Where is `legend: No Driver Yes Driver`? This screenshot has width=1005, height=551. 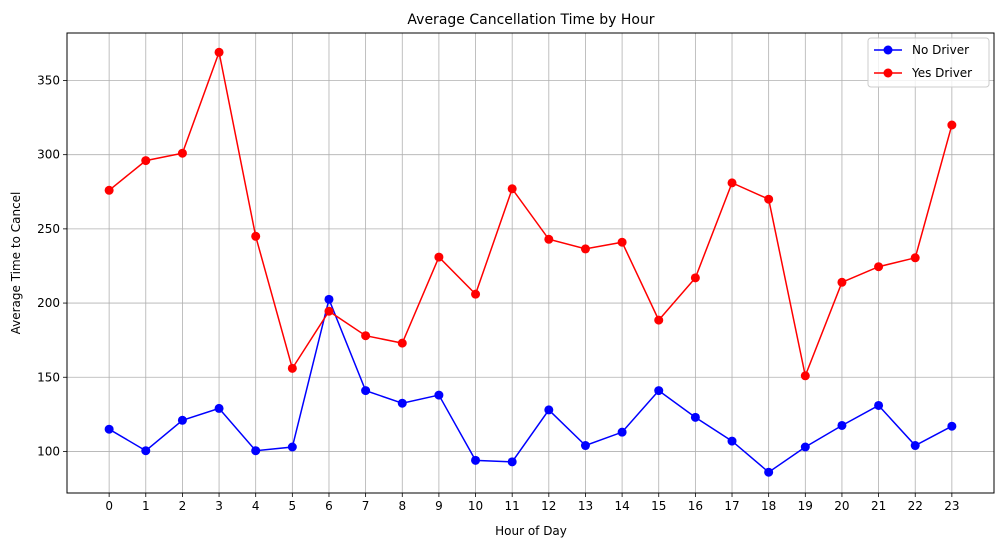 legend: No Driver Yes Driver is located at coordinates (928, 62).